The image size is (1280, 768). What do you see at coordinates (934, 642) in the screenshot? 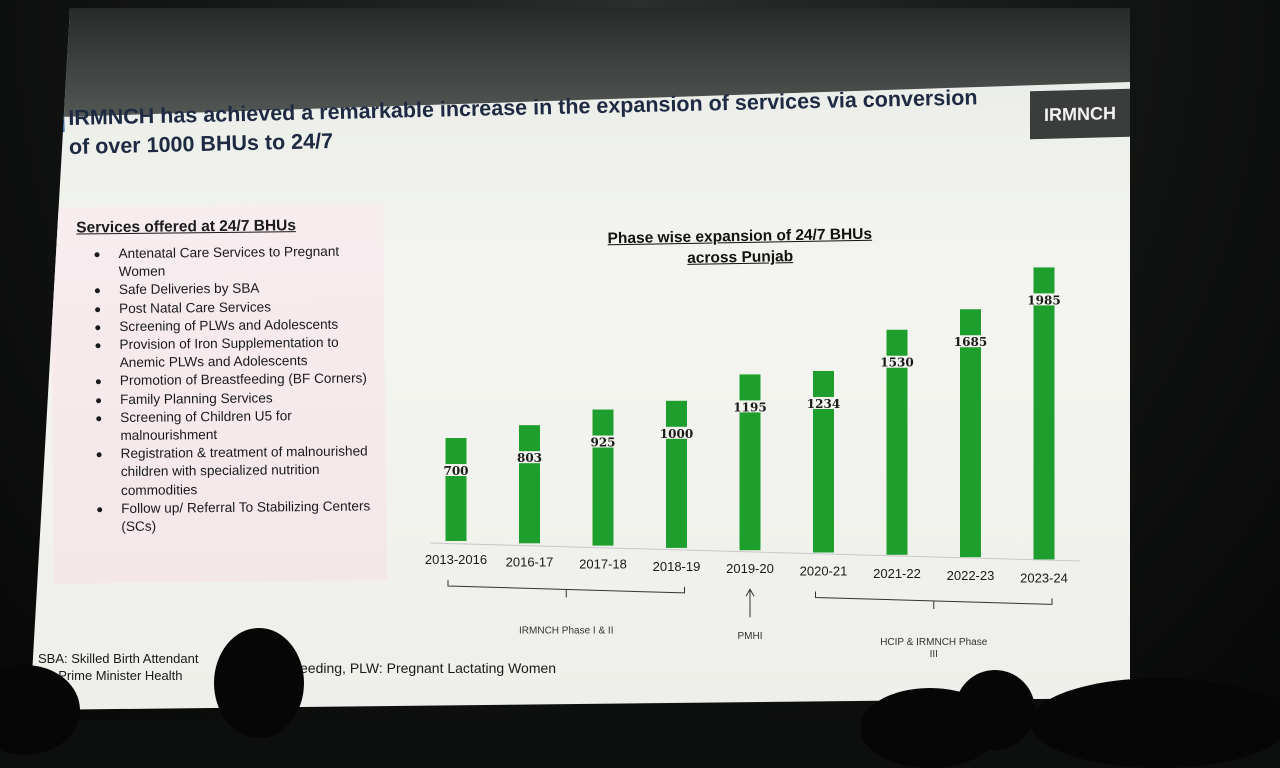
I see `phase-label-2: HCIP & IRMNCH Phase` at bounding box center [934, 642].